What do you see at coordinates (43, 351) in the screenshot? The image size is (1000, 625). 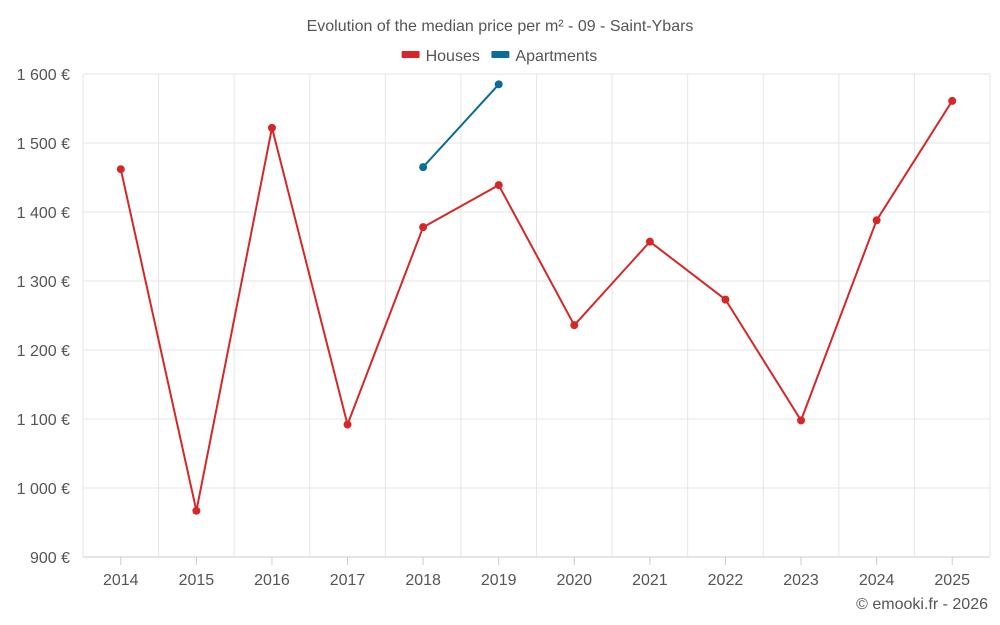 I see `y-tick-label: 1 200 €` at bounding box center [43, 351].